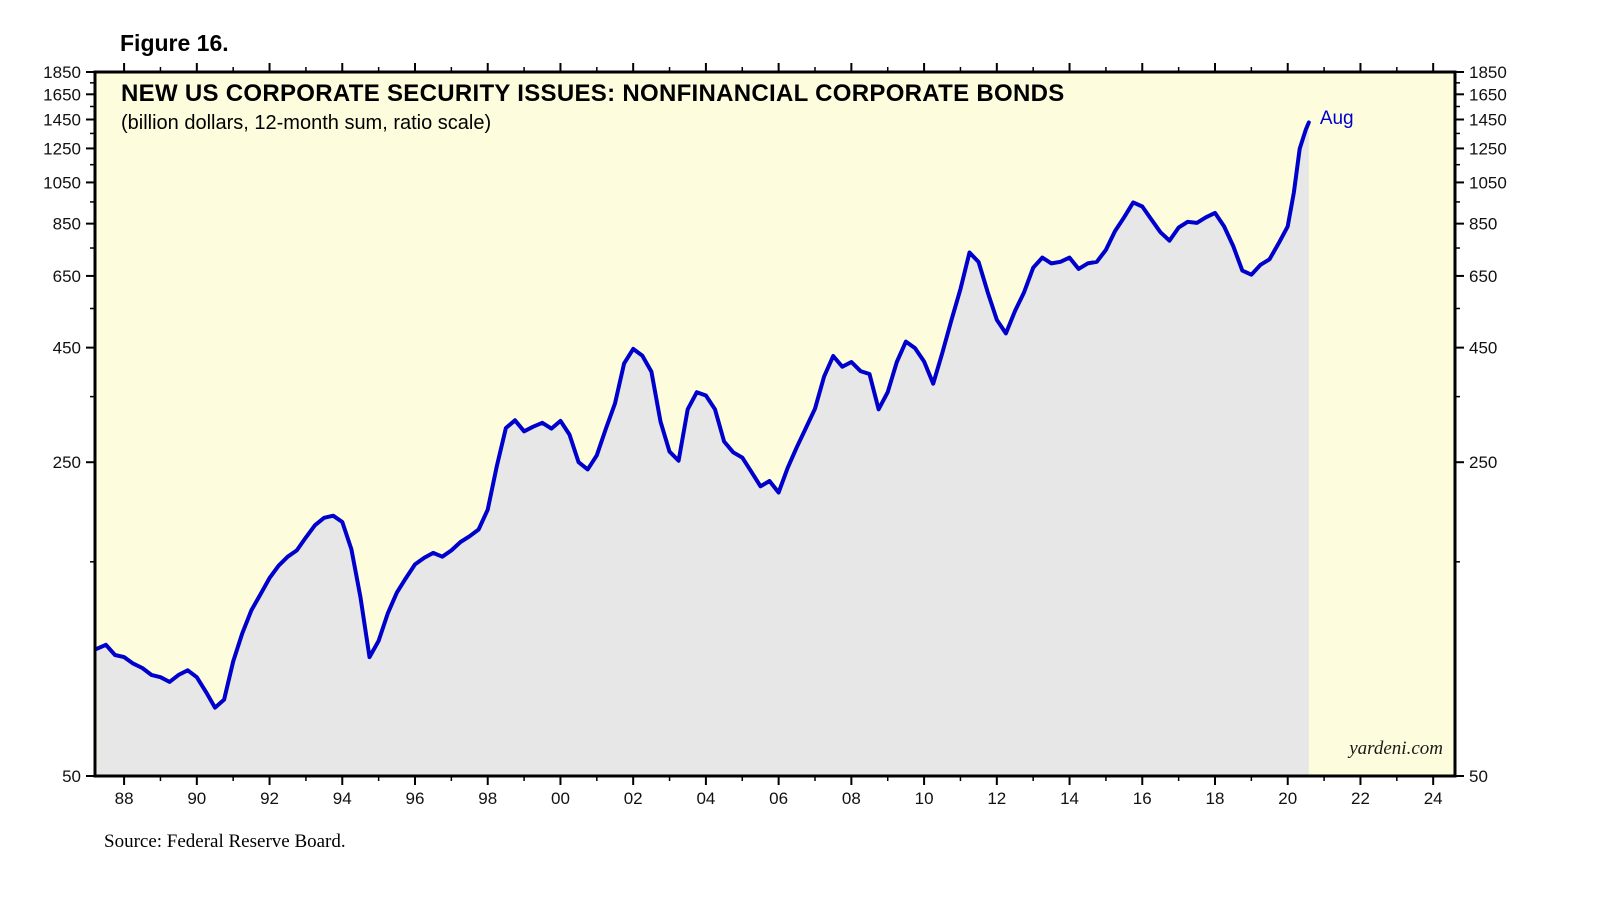 This screenshot has width=1617, height=920. I want to click on x-axis-label: 12, so click(996, 798).